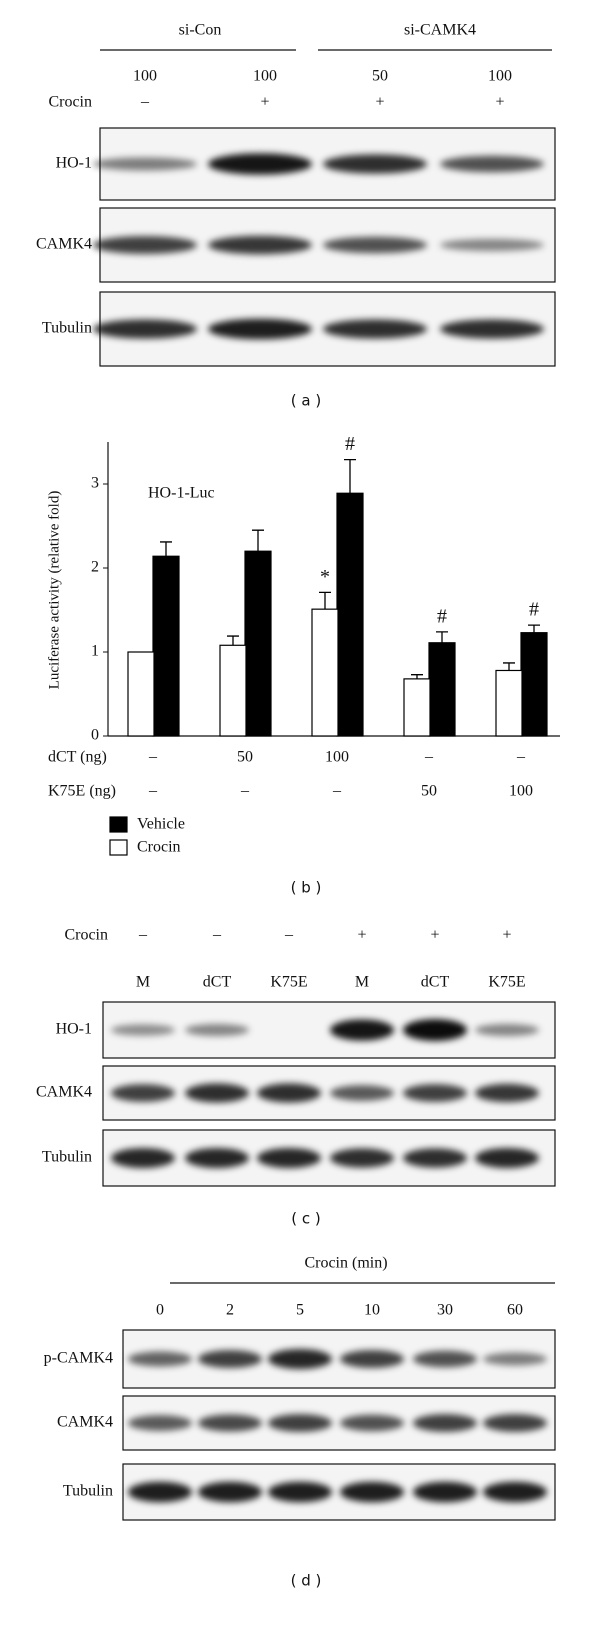 The height and width of the screenshot is (1632, 600). What do you see at coordinates (95, 567) in the screenshot?
I see `y-tick-label: 2` at bounding box center [95, 567].